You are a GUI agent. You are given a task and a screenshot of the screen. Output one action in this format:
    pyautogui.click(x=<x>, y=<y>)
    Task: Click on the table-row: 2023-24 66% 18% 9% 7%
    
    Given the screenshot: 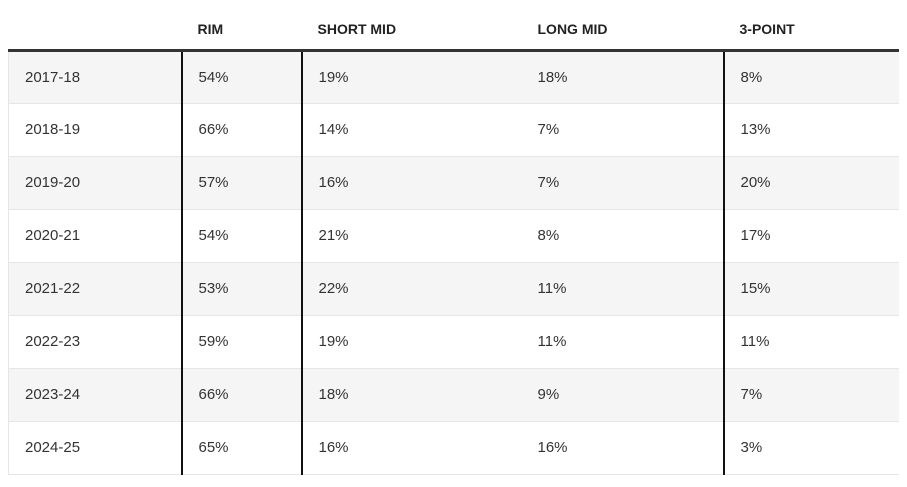 What is the action you would take?
    pyautogui.click(x=453, y=395)
    